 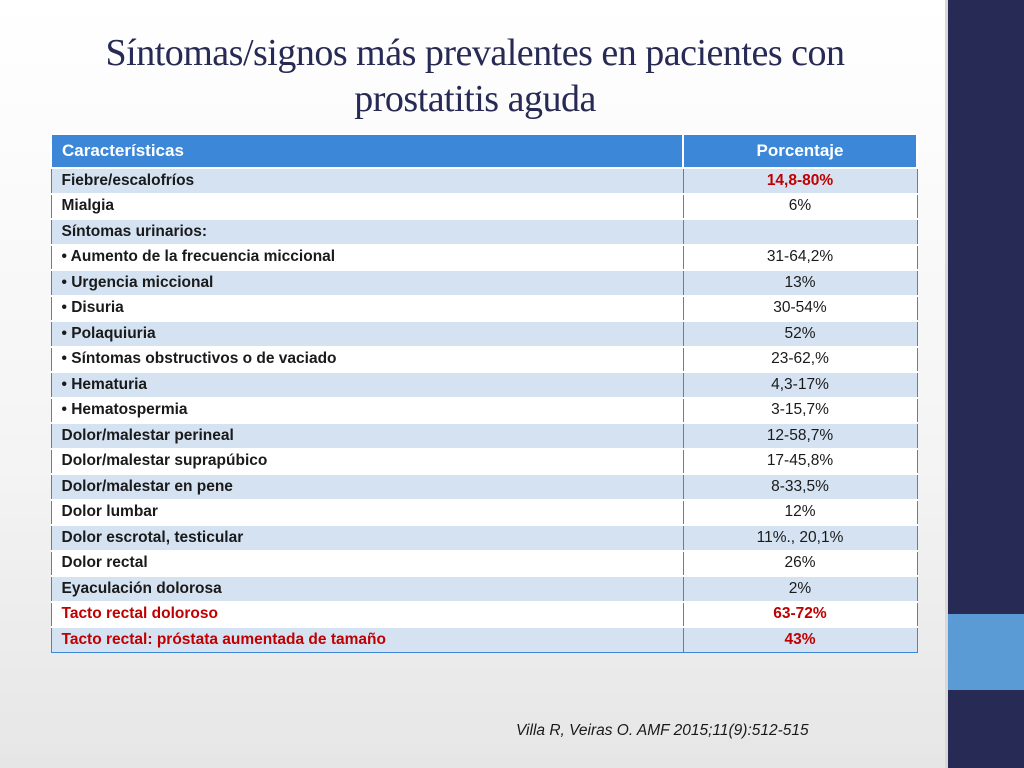 I want to click on row-characteristic: • Polaquiuria, so click(x=367, y=334).